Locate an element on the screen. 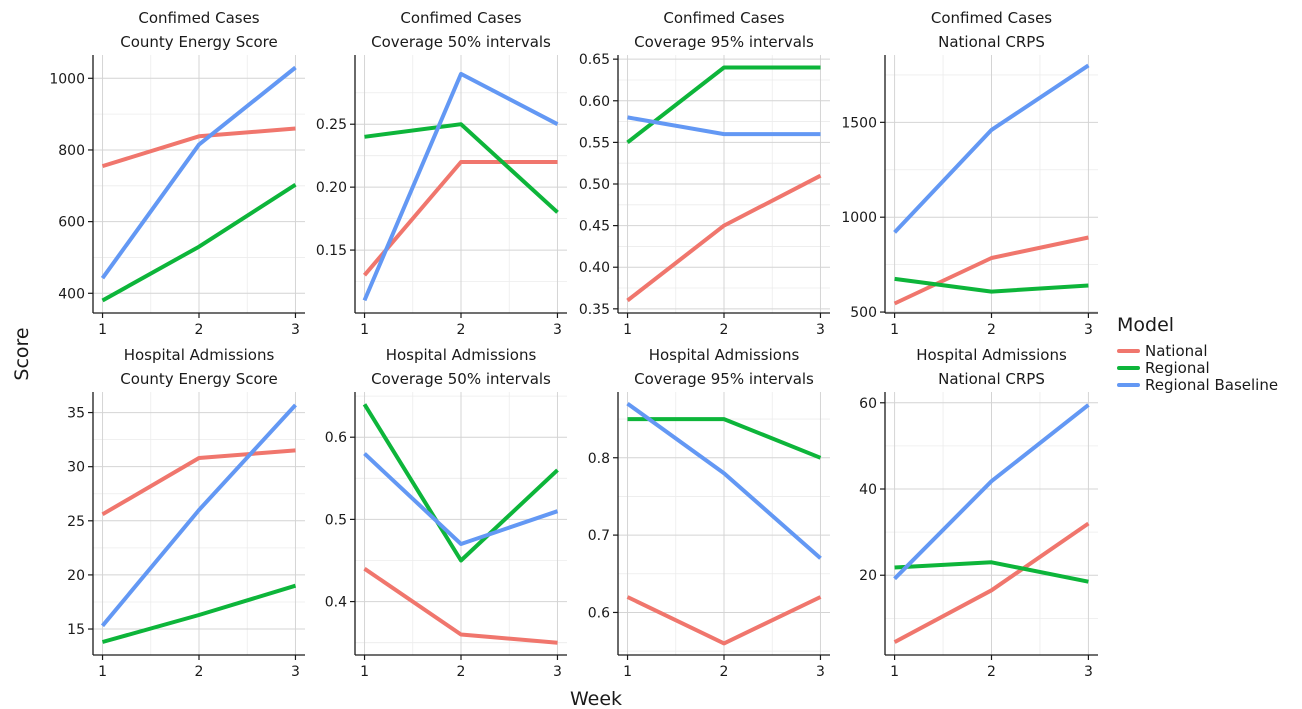  y-tick-label: 0.35 is located at coordinates (594, 310).